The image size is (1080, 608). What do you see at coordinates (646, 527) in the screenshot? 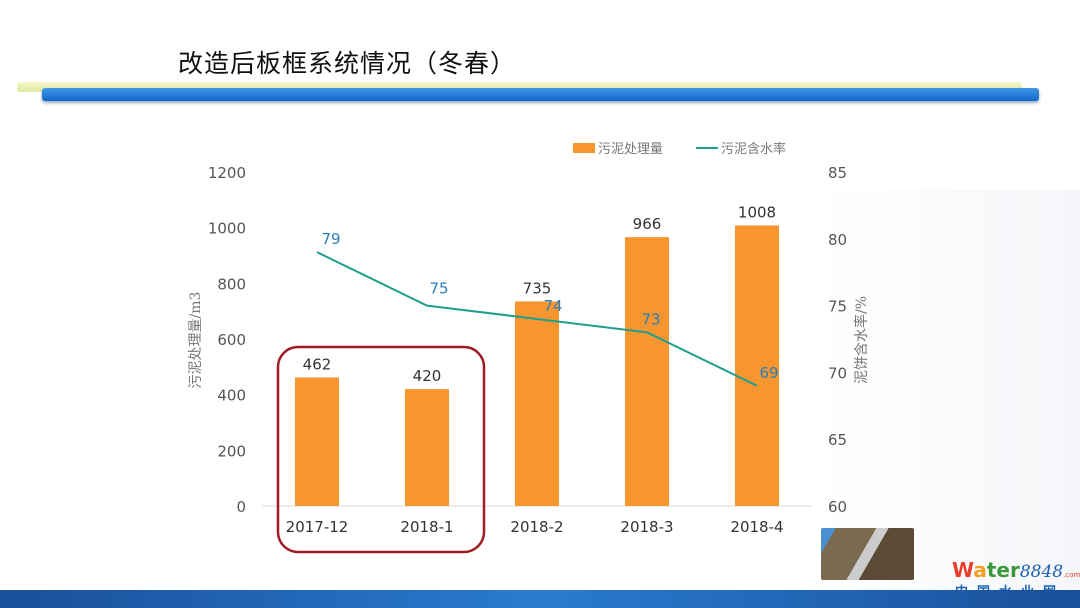
I see `category-label: 2018-3` at bounding box center [646, 527].